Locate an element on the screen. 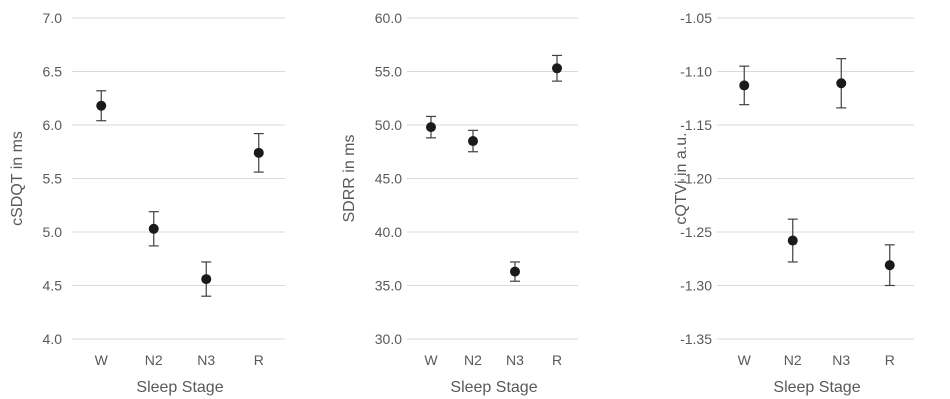 The image size is (950, 399). y-tick-label: 45.0 is located at coordinates (388, 179).